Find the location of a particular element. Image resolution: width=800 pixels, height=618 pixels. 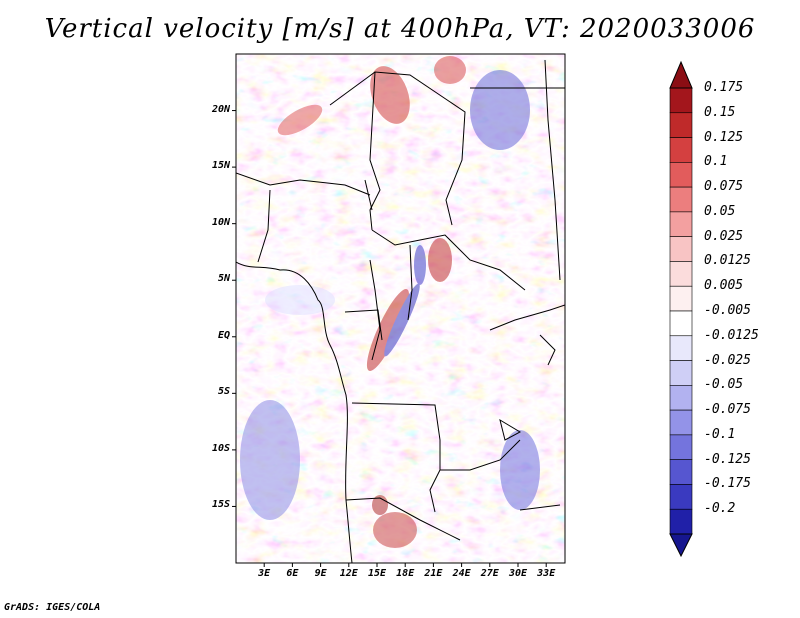

lon-tick-label: 3E is located at coordinates (264, 573).